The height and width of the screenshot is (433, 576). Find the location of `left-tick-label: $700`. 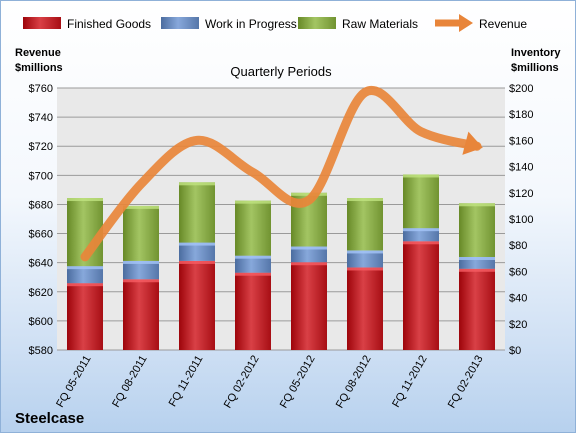

left-tick-label: $700 is located at coordinates (41, 176).